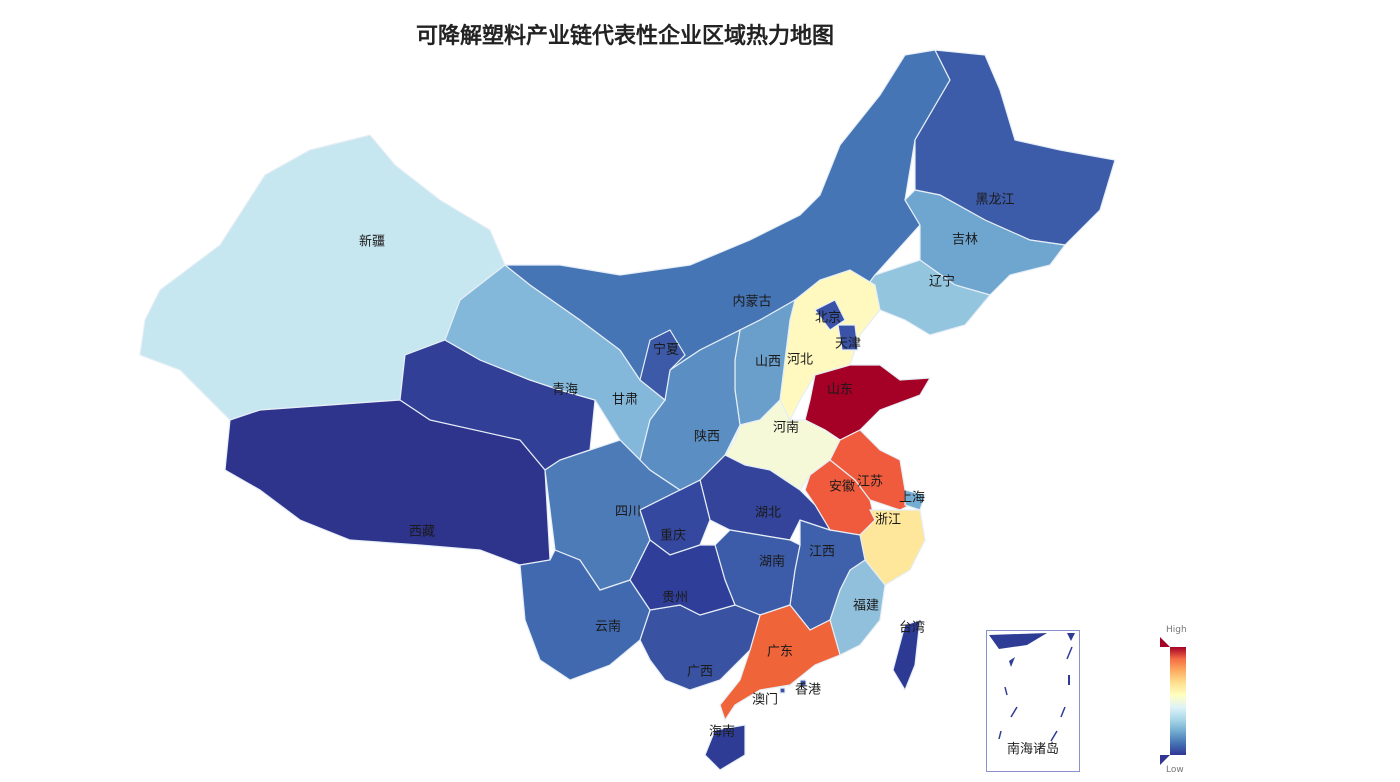  Describe the element at coordinates (673, 536) in the screenshot. I see `province-label: 重庆` at that location.